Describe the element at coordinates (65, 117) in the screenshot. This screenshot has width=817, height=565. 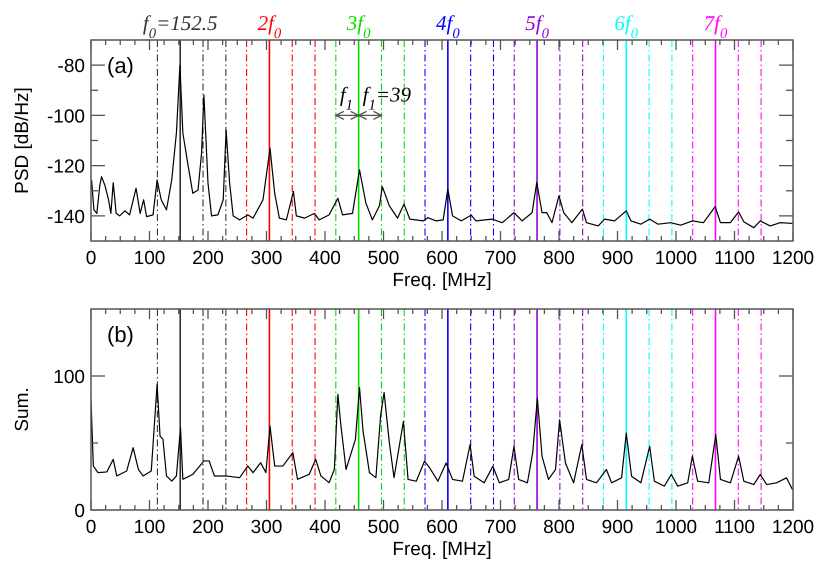
I see `y-tick-label: -100` at that location.